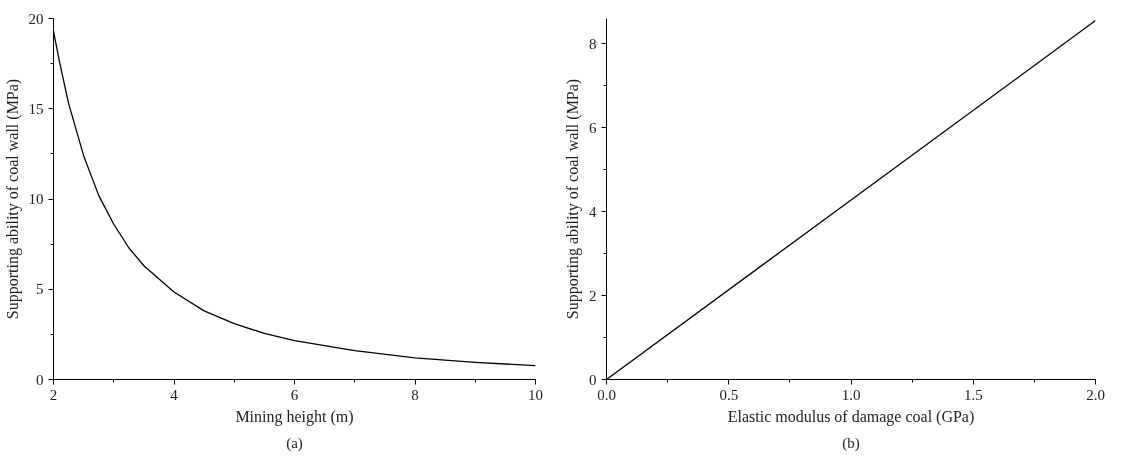 Image resolution: width=1136 pixels, height=463 pixels. I want to click on x-axis-title: Mining height (m), so click(294, 416).